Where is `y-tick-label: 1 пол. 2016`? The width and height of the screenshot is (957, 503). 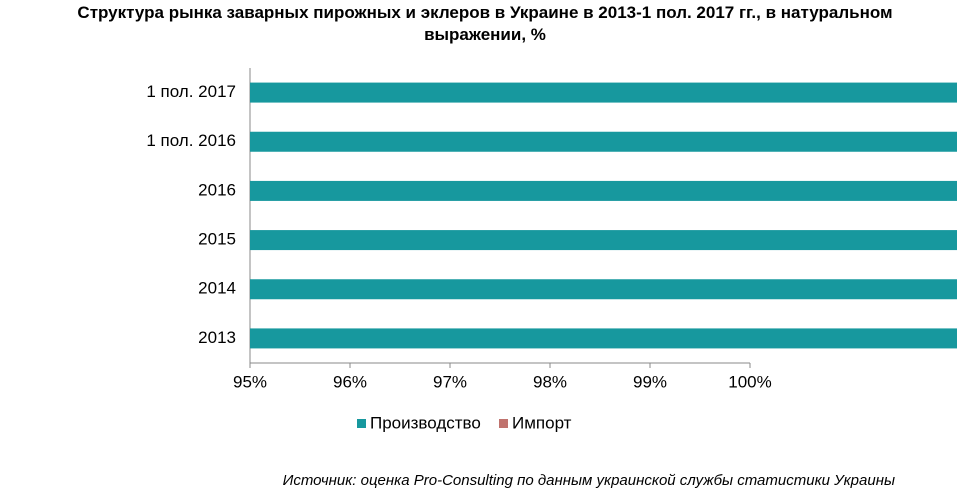 y-tick-label: 1 пол. 2016 is located at coordinates (191, 140).